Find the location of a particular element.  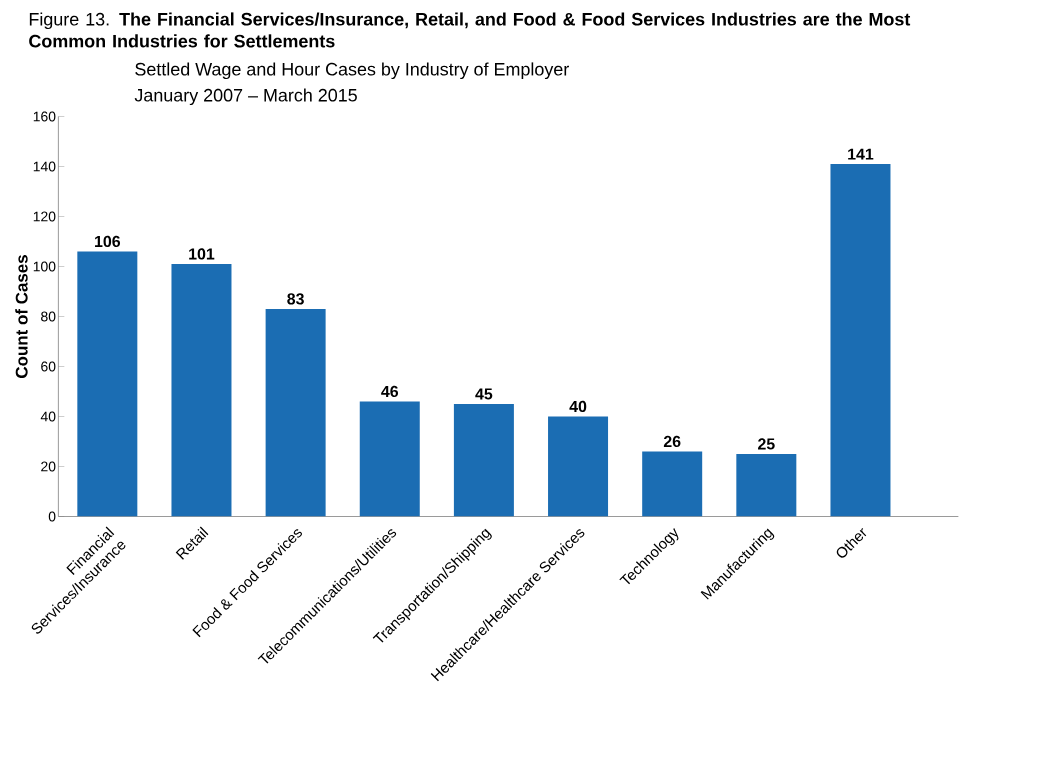

y-axis-title: Count of Cases is located at coordinates (21, 316).